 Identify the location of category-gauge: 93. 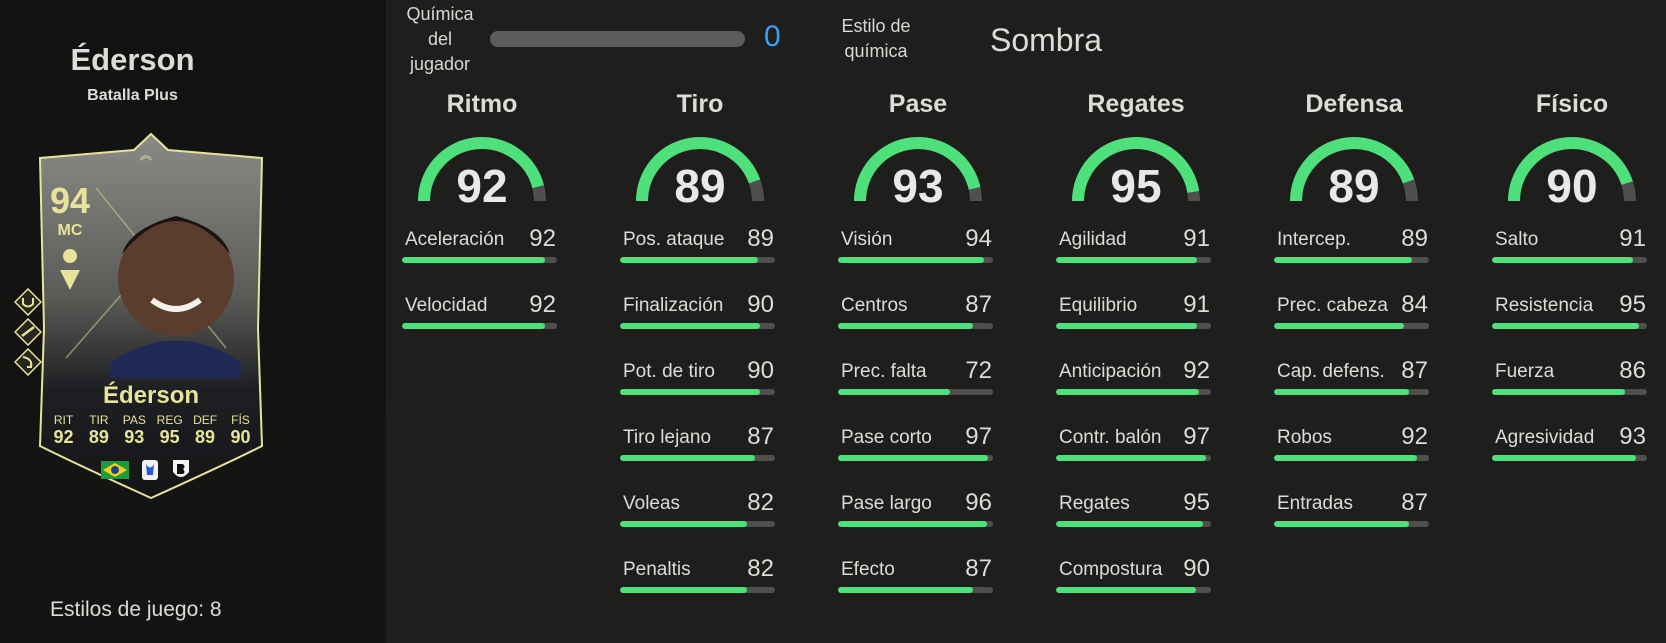
(918, 174).